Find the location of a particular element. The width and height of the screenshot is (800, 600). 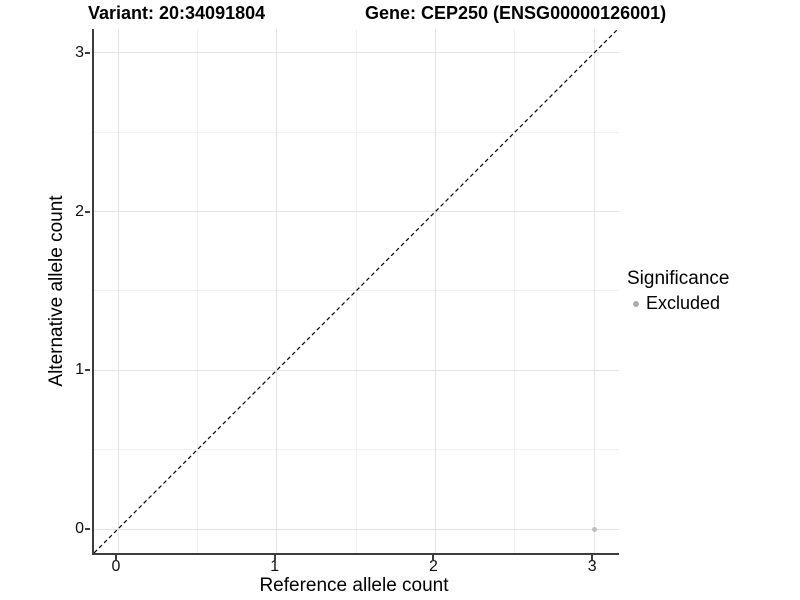

legend-entry-excluded: Excluded is located at coordinates (678, 303).